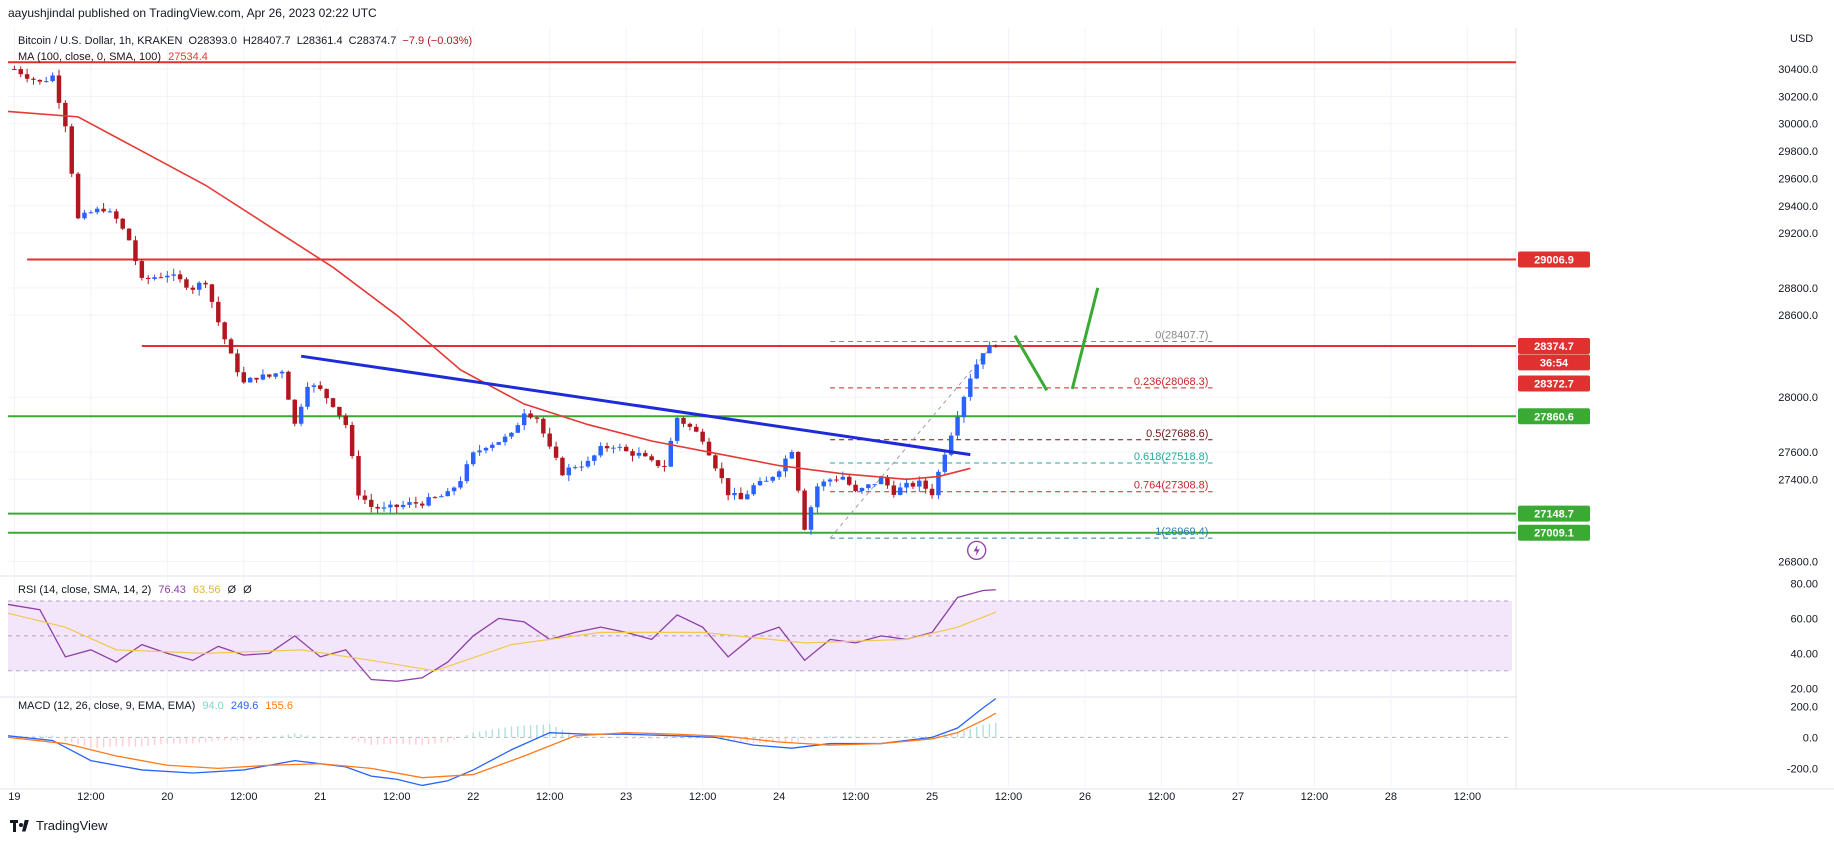 This screenshot has height=845, width=1834. I want to click on price-tick-label: 29200.0, so click(1798, 234).